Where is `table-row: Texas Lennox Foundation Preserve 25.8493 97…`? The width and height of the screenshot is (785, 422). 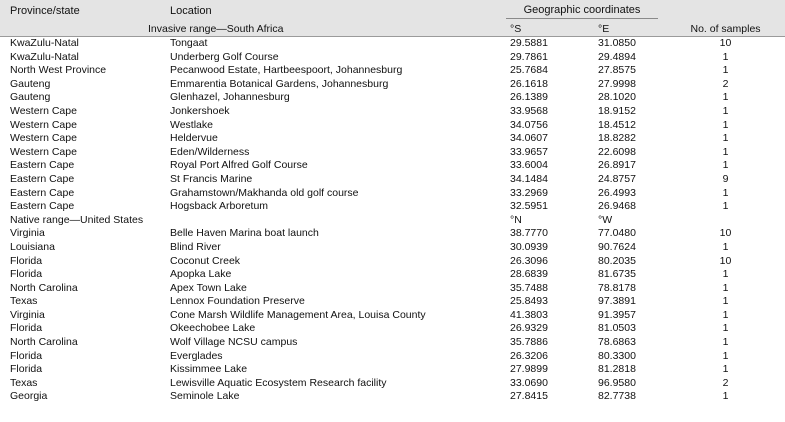 table-row: Texas Lennox Foundation Preserve 25.8493 97… is located at coordinates (392, 302).